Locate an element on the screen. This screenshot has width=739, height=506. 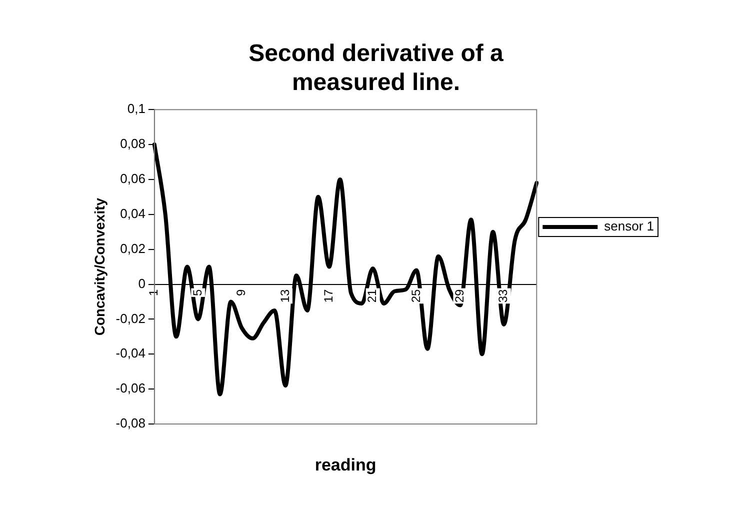
x-axis-title: reading is located at coordinates (345, 465).